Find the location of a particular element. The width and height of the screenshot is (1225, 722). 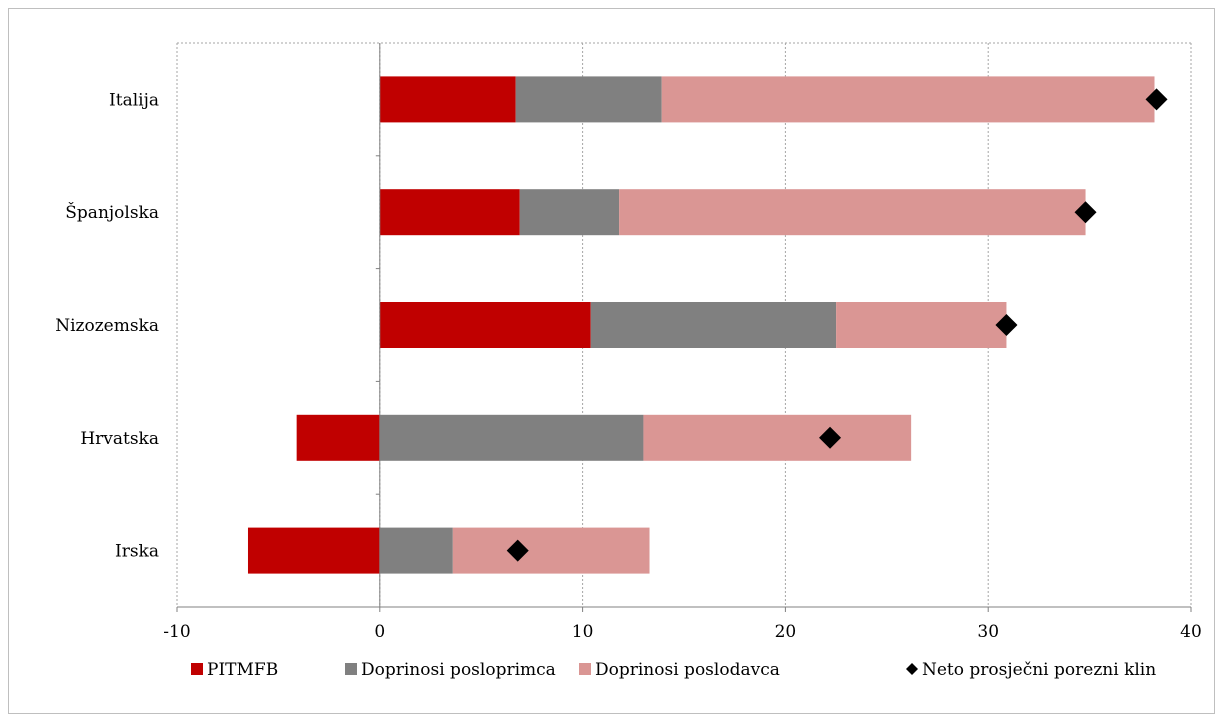

bar-spanjolska-pitmfb is located at coordinates (449, 212).